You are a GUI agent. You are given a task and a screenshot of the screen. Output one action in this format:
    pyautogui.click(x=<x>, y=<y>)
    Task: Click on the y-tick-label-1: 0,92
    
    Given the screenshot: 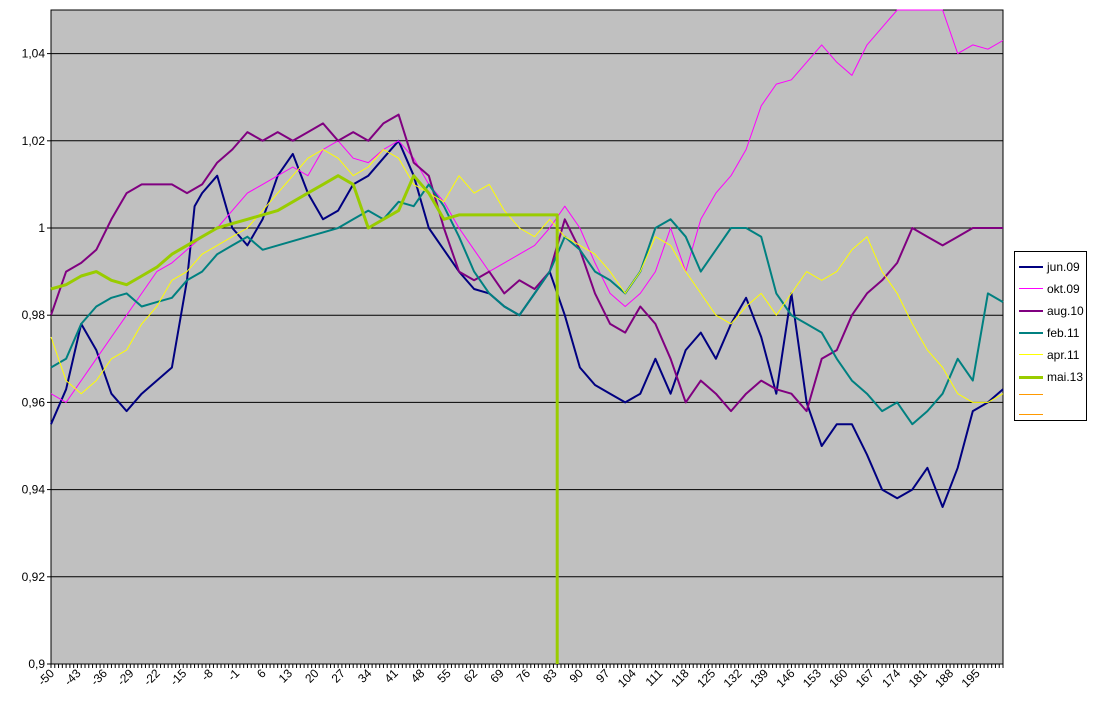 What is the action you would take?
    pyautogui.click(x=34, y=577)
    